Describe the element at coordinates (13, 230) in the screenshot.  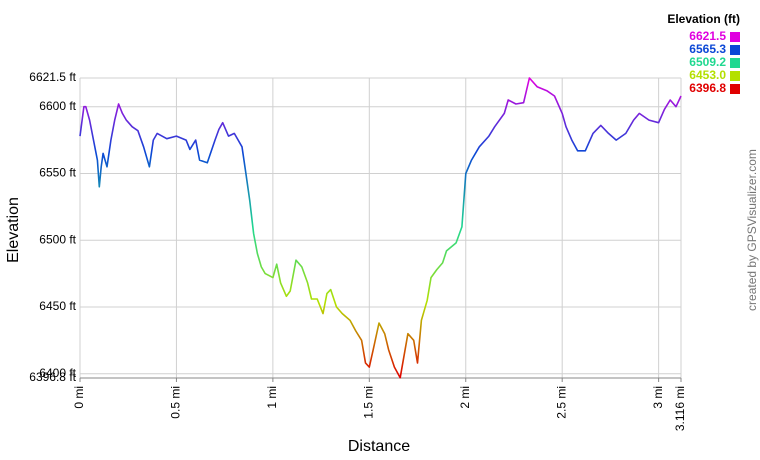
I see `y-axis-label: Elevation` at that location.